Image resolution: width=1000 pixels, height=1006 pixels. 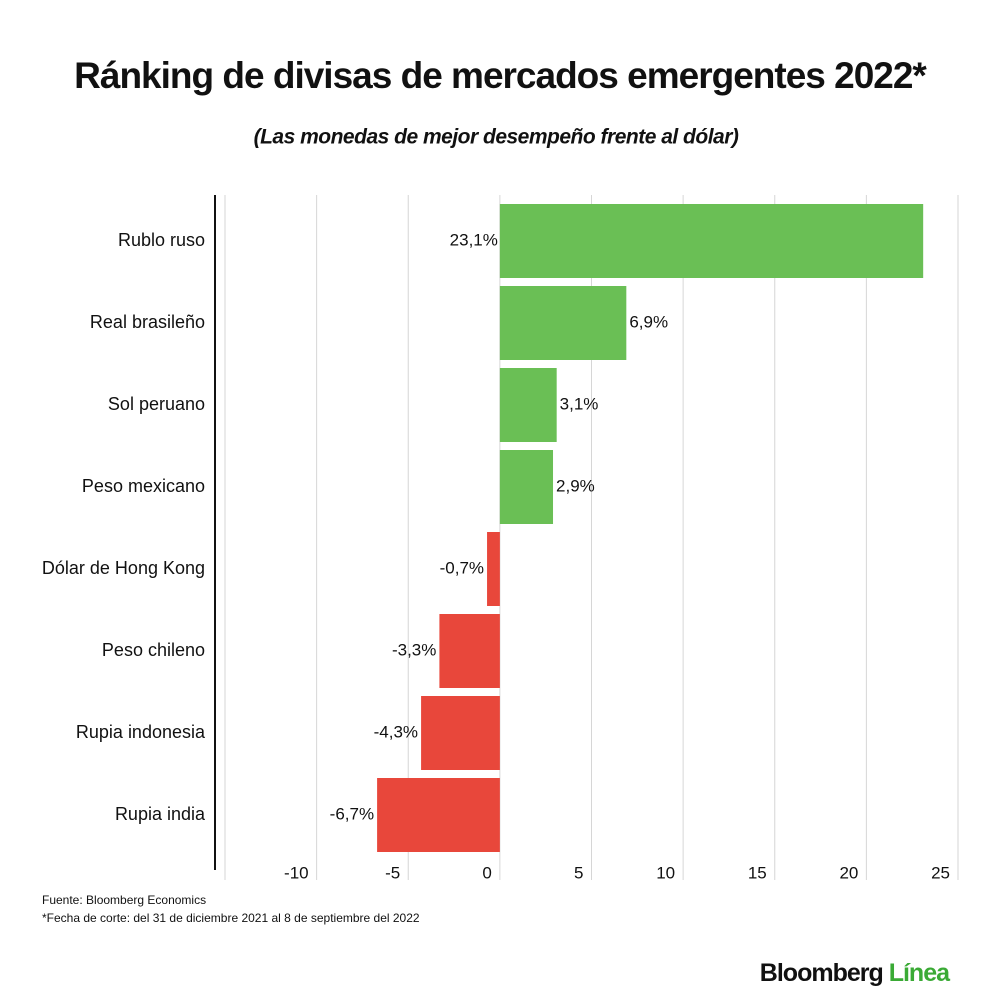 What do you see at coordinates (848, 872) in the screenshot?
I see `x-tick-label: 20` at bounding box center [848, 872].